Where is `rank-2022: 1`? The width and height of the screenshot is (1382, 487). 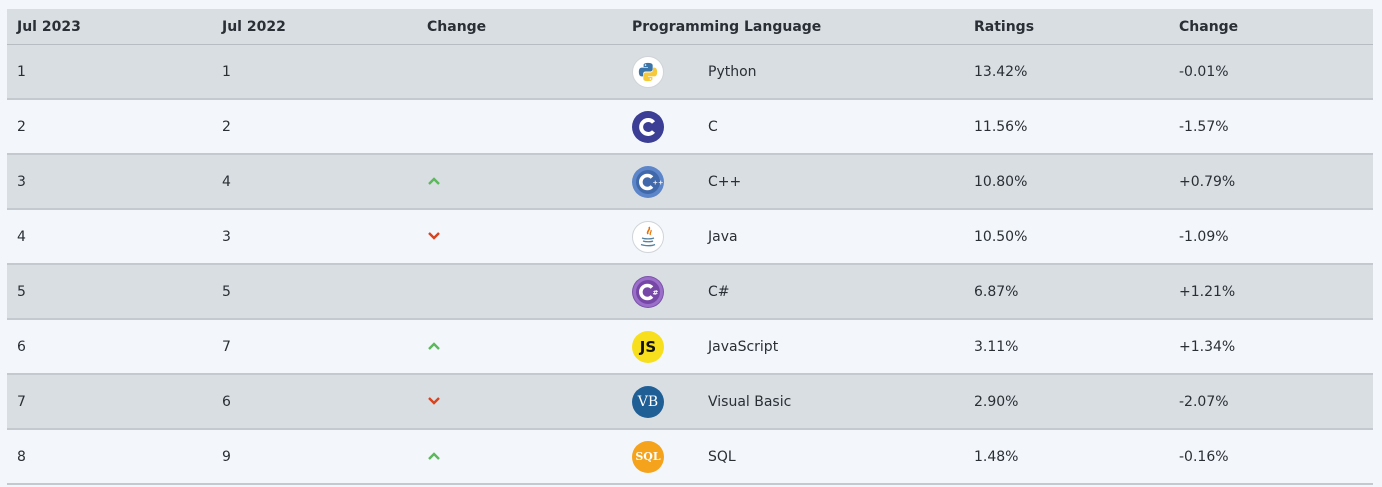
rank-2022: 1 is located at coordinates (226, 71).